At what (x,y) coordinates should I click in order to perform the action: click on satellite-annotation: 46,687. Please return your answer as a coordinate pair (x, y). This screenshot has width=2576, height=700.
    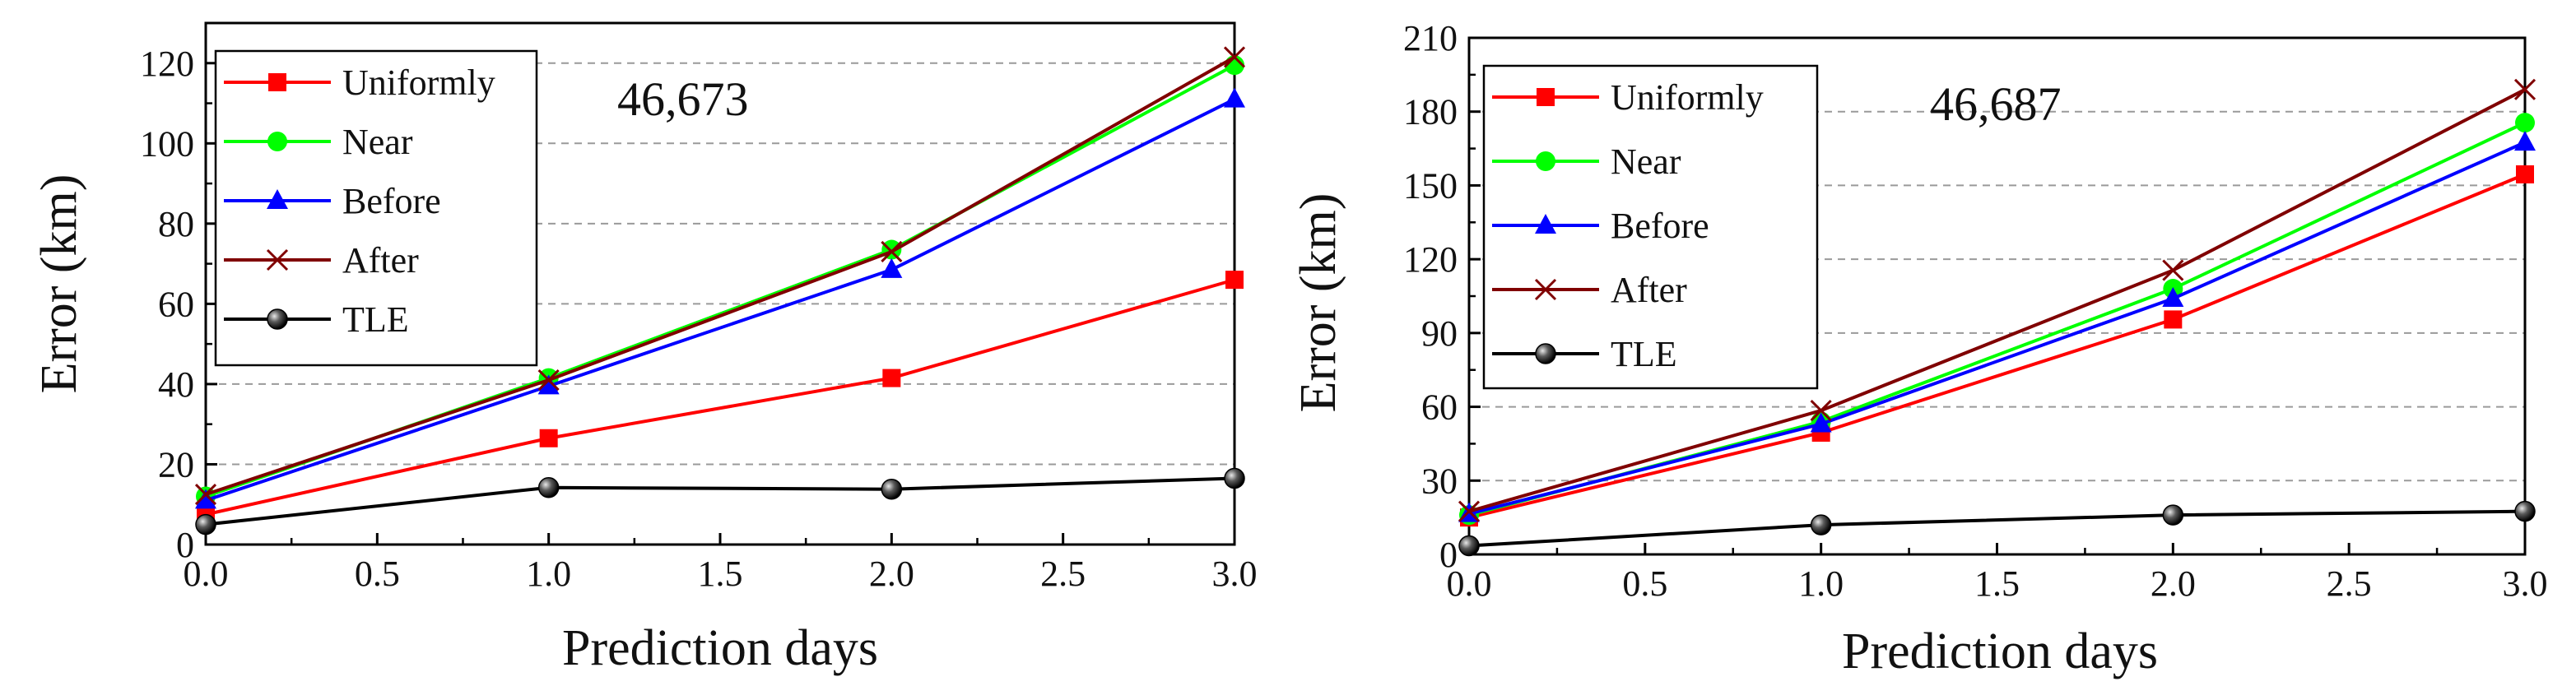
    Looking at the image, I should click on (1996, 104).